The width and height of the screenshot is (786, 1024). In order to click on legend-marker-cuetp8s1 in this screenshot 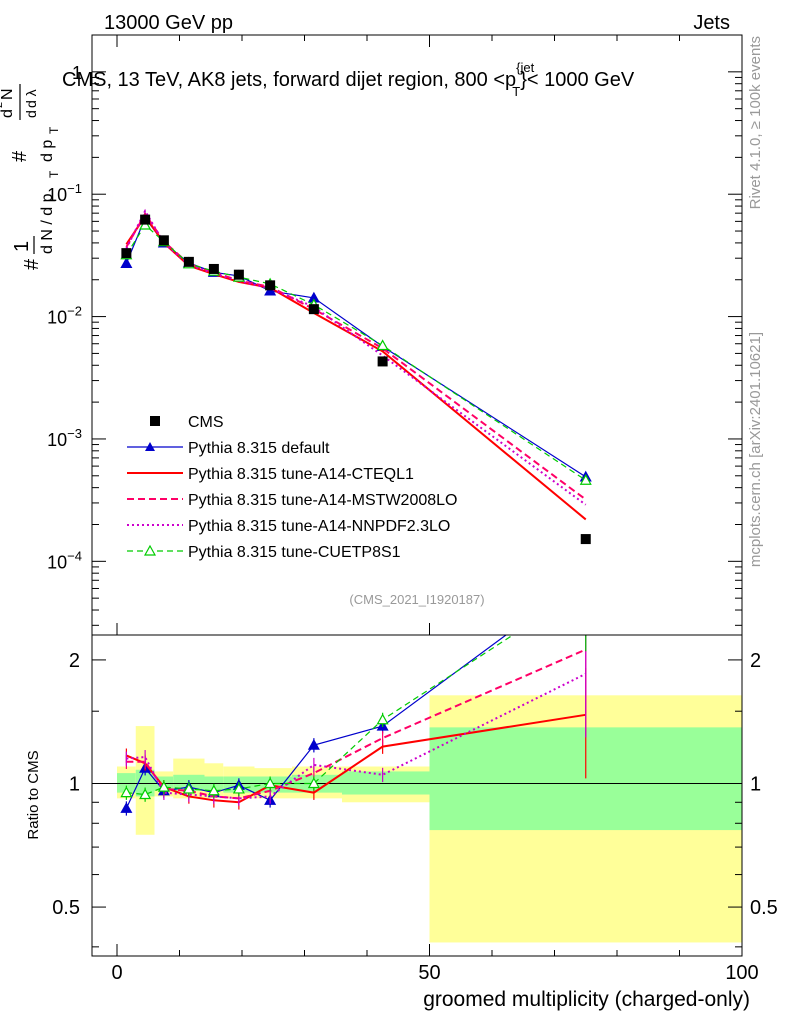, I will do `click(150, 550)`.